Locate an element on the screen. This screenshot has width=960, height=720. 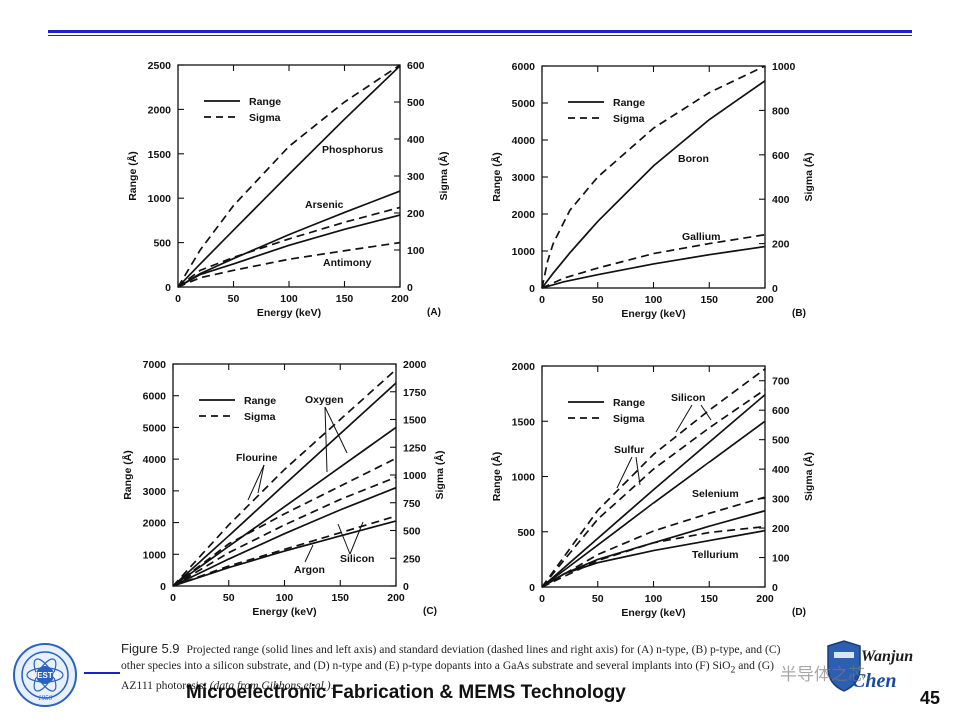
annotation-silicon: Silicon is located at coordinates (688, 398).